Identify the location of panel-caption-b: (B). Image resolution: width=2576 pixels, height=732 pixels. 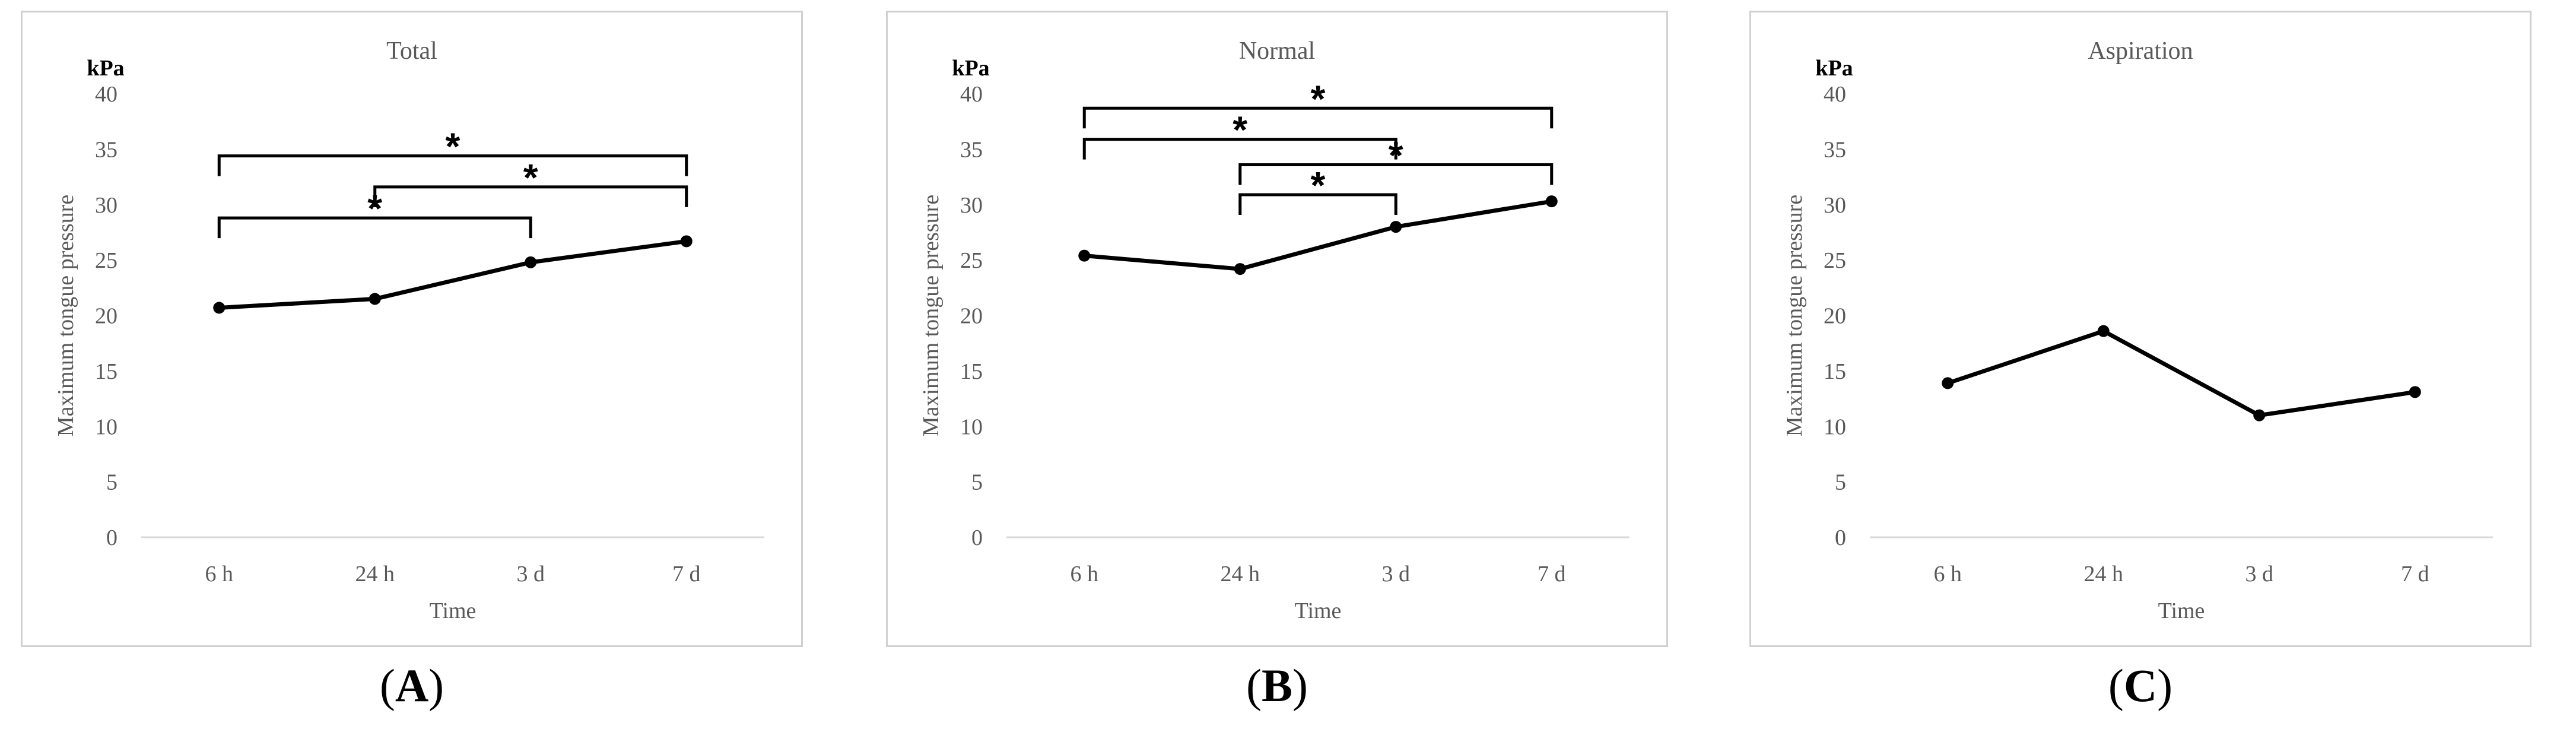
(1277, 685).